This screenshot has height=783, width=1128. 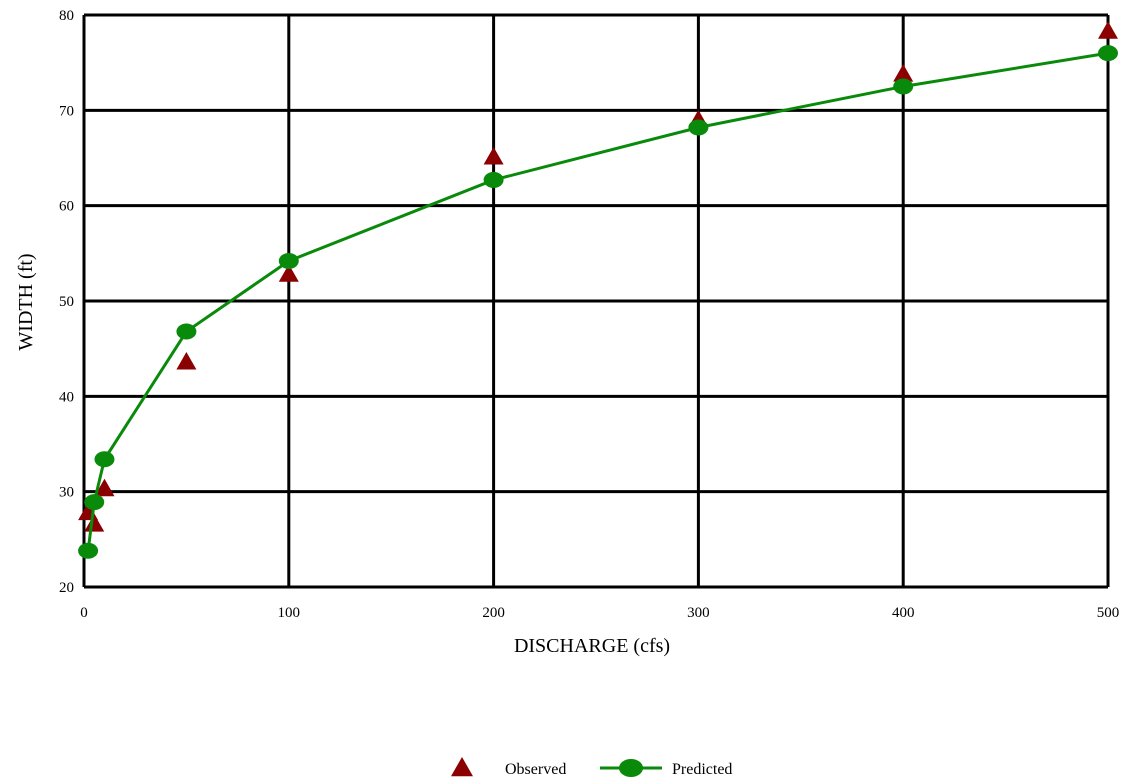 I want to click on y-tick-label: 70, so click(x=66, y=111).